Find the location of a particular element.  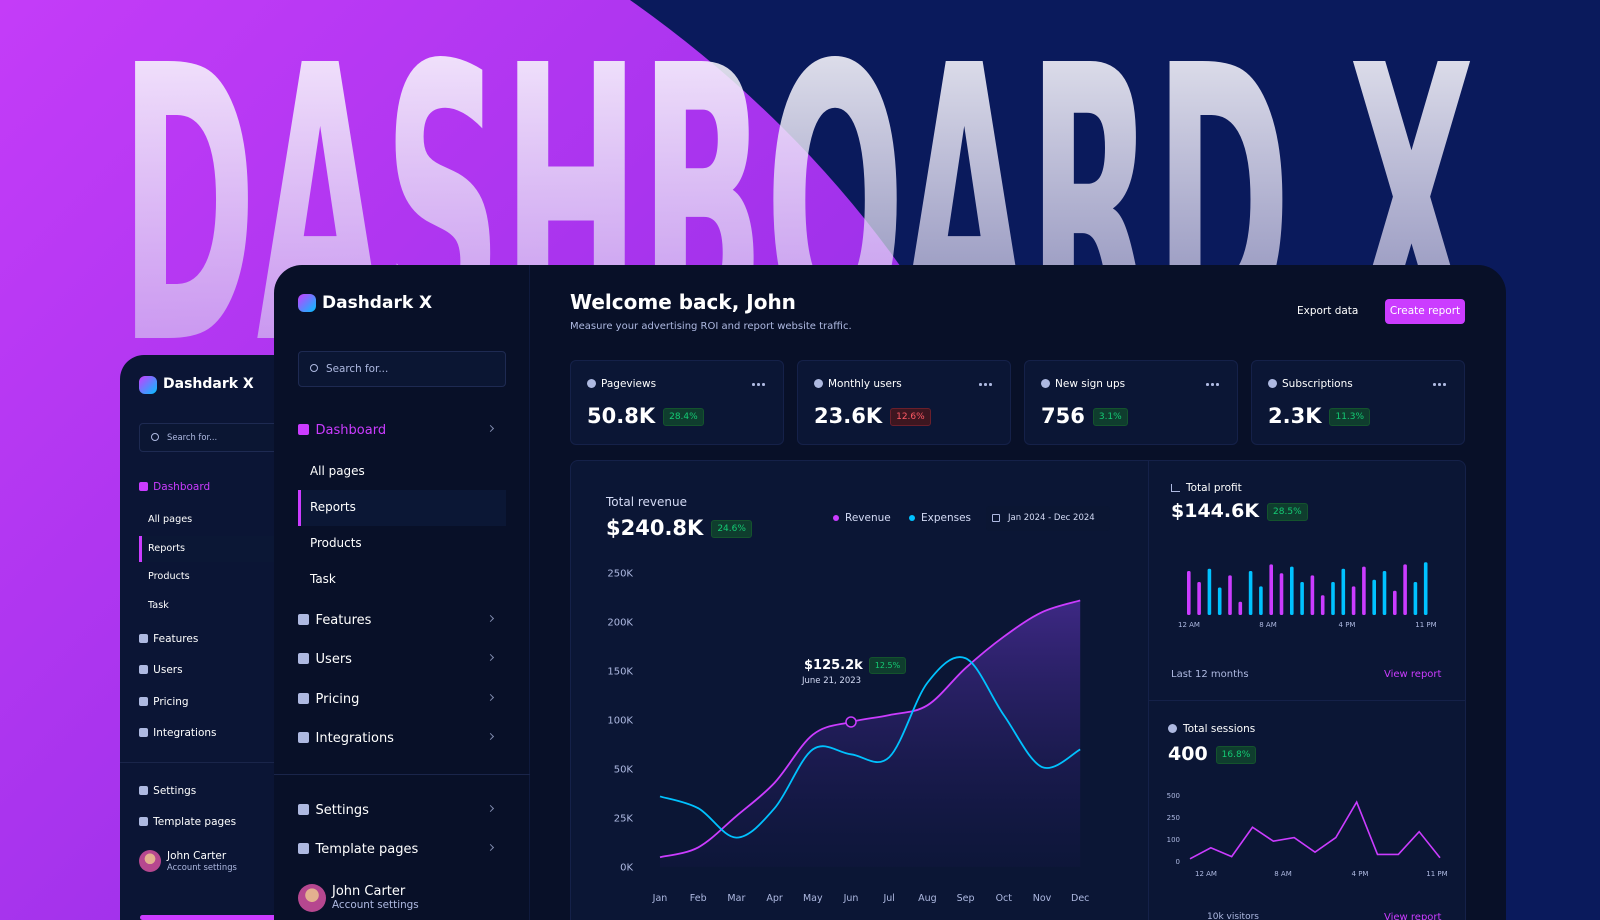

y-tick-label: 25K is located at coordinates (624, 819).